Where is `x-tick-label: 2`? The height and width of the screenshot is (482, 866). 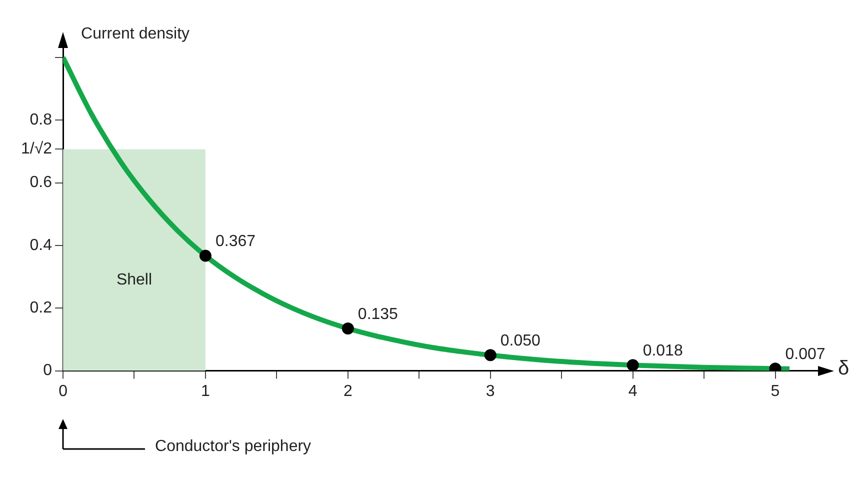 x-tick-label: 2 is located at coordinates (347, 391).